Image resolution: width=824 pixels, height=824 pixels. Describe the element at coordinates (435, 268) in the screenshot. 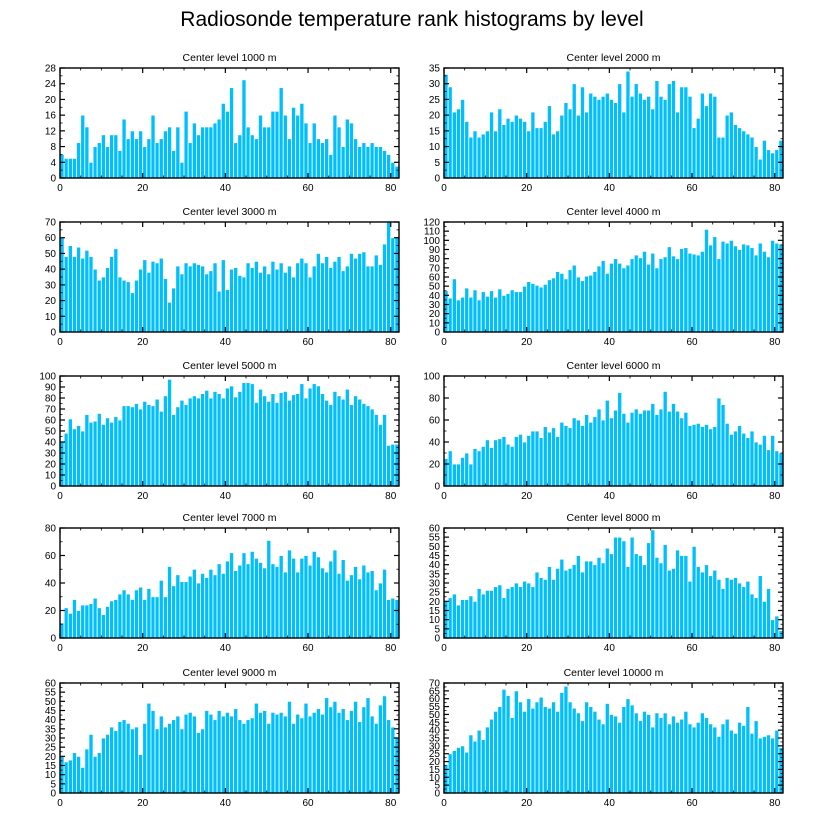

I see `y-tick-label: 70` at that location.